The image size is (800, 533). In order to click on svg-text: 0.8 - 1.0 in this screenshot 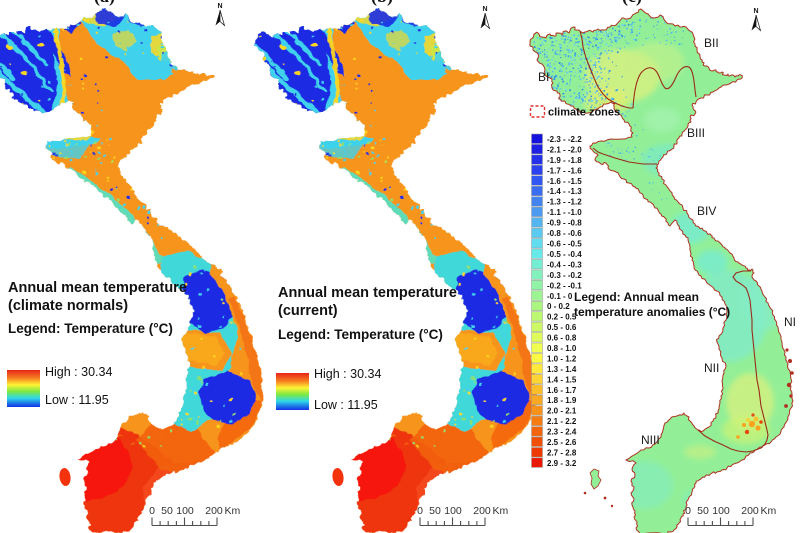, I will do `click(562, 348)`.